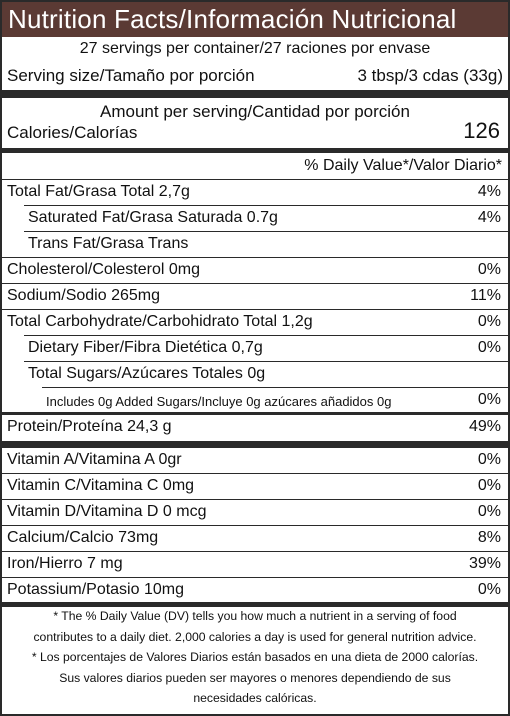  I want to click on daily-value-header: % Daily Value*/Valor Diario*, so click(403, 165).